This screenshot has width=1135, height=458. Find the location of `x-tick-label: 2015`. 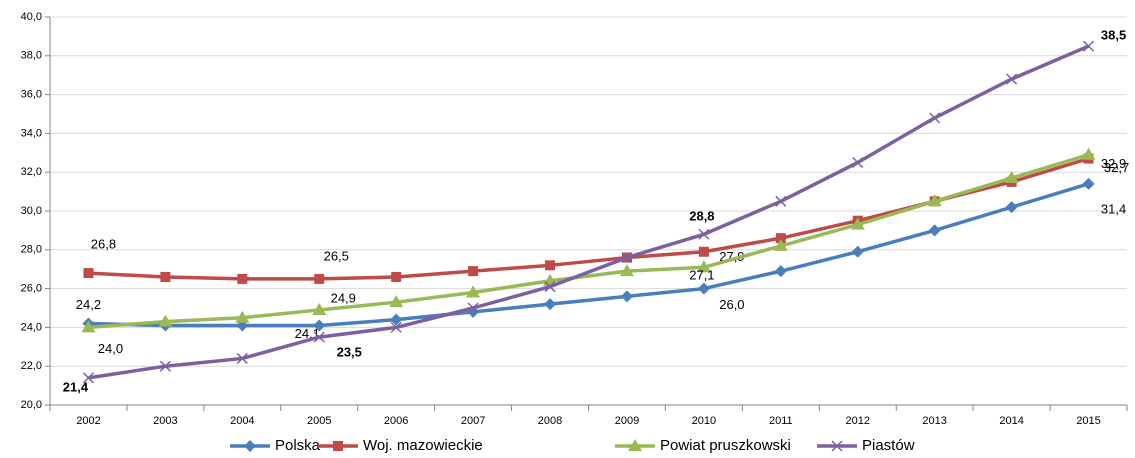

x-tick-label: 2015 is located at coordinates (1088, 421).